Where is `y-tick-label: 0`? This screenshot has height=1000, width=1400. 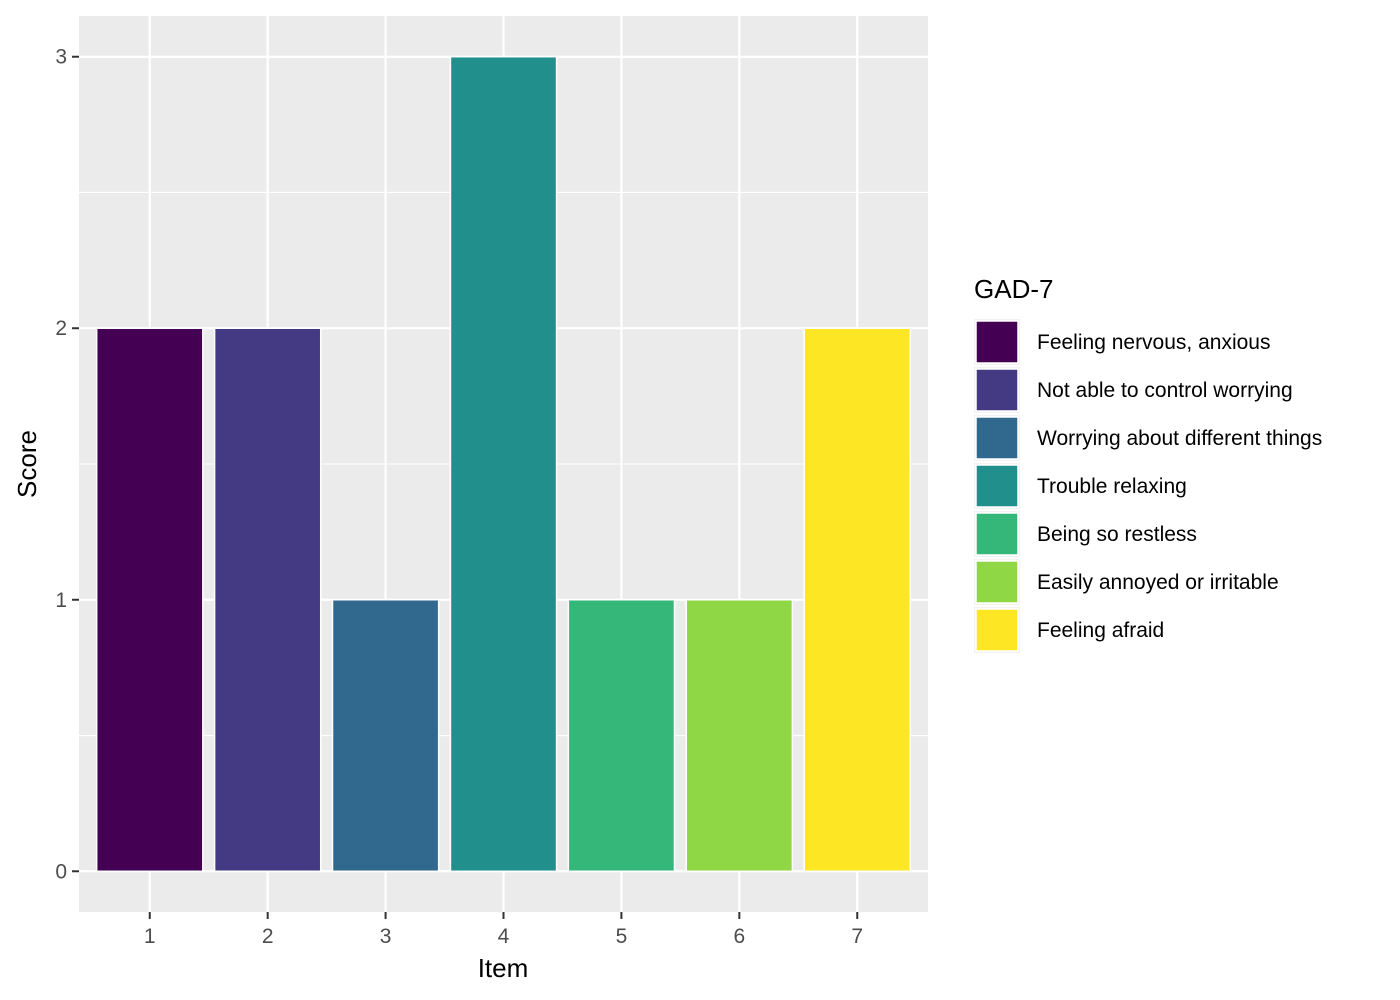 y-tick-label: 0 is located at coordinates (61, 871).